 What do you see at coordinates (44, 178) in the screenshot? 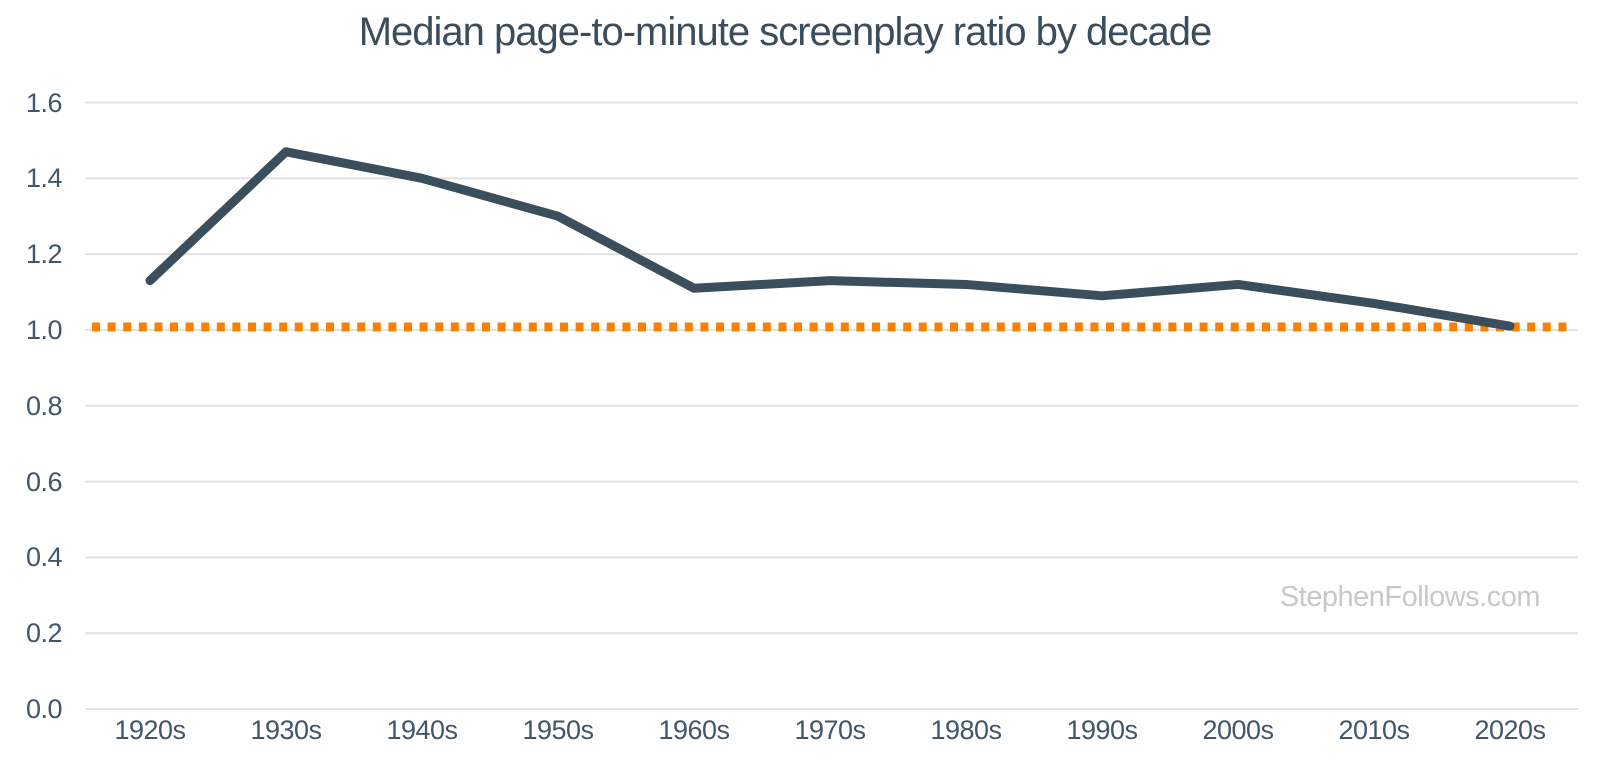
I see `y-axis-tick-label: 1.4` at bounding box center [44, 178].